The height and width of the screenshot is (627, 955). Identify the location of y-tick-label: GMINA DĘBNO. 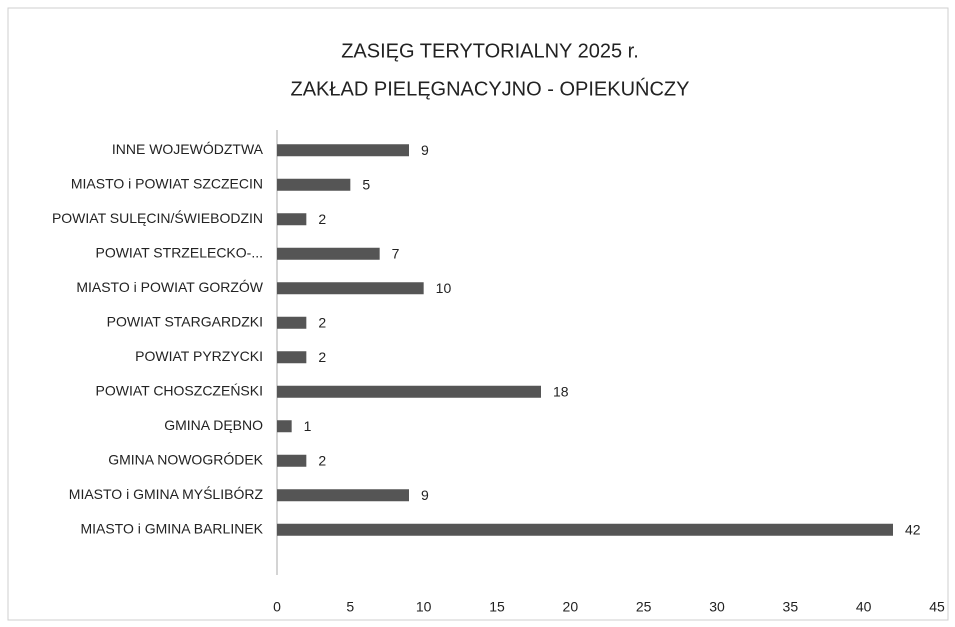
(213, 425).